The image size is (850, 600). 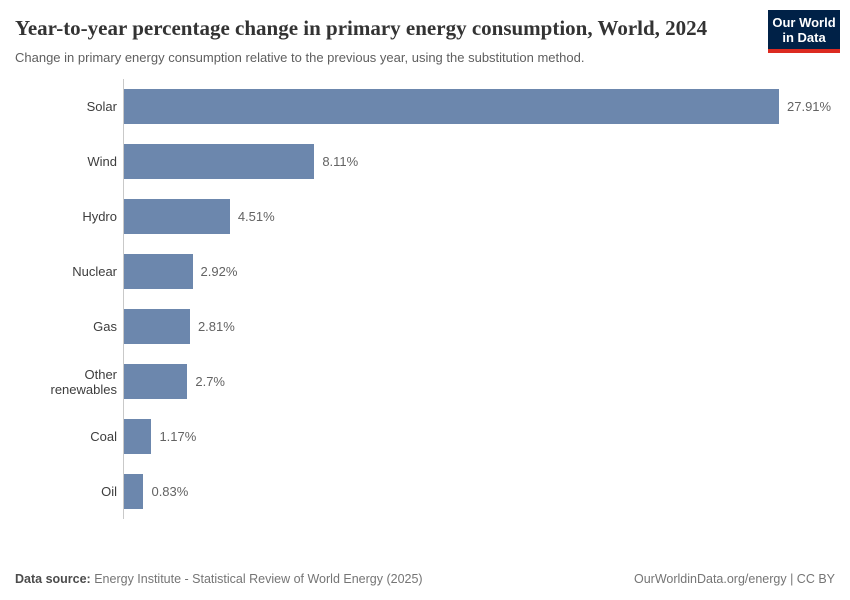 I want to click on bar-value-label: 2.81%, so click(x=216, y=326).